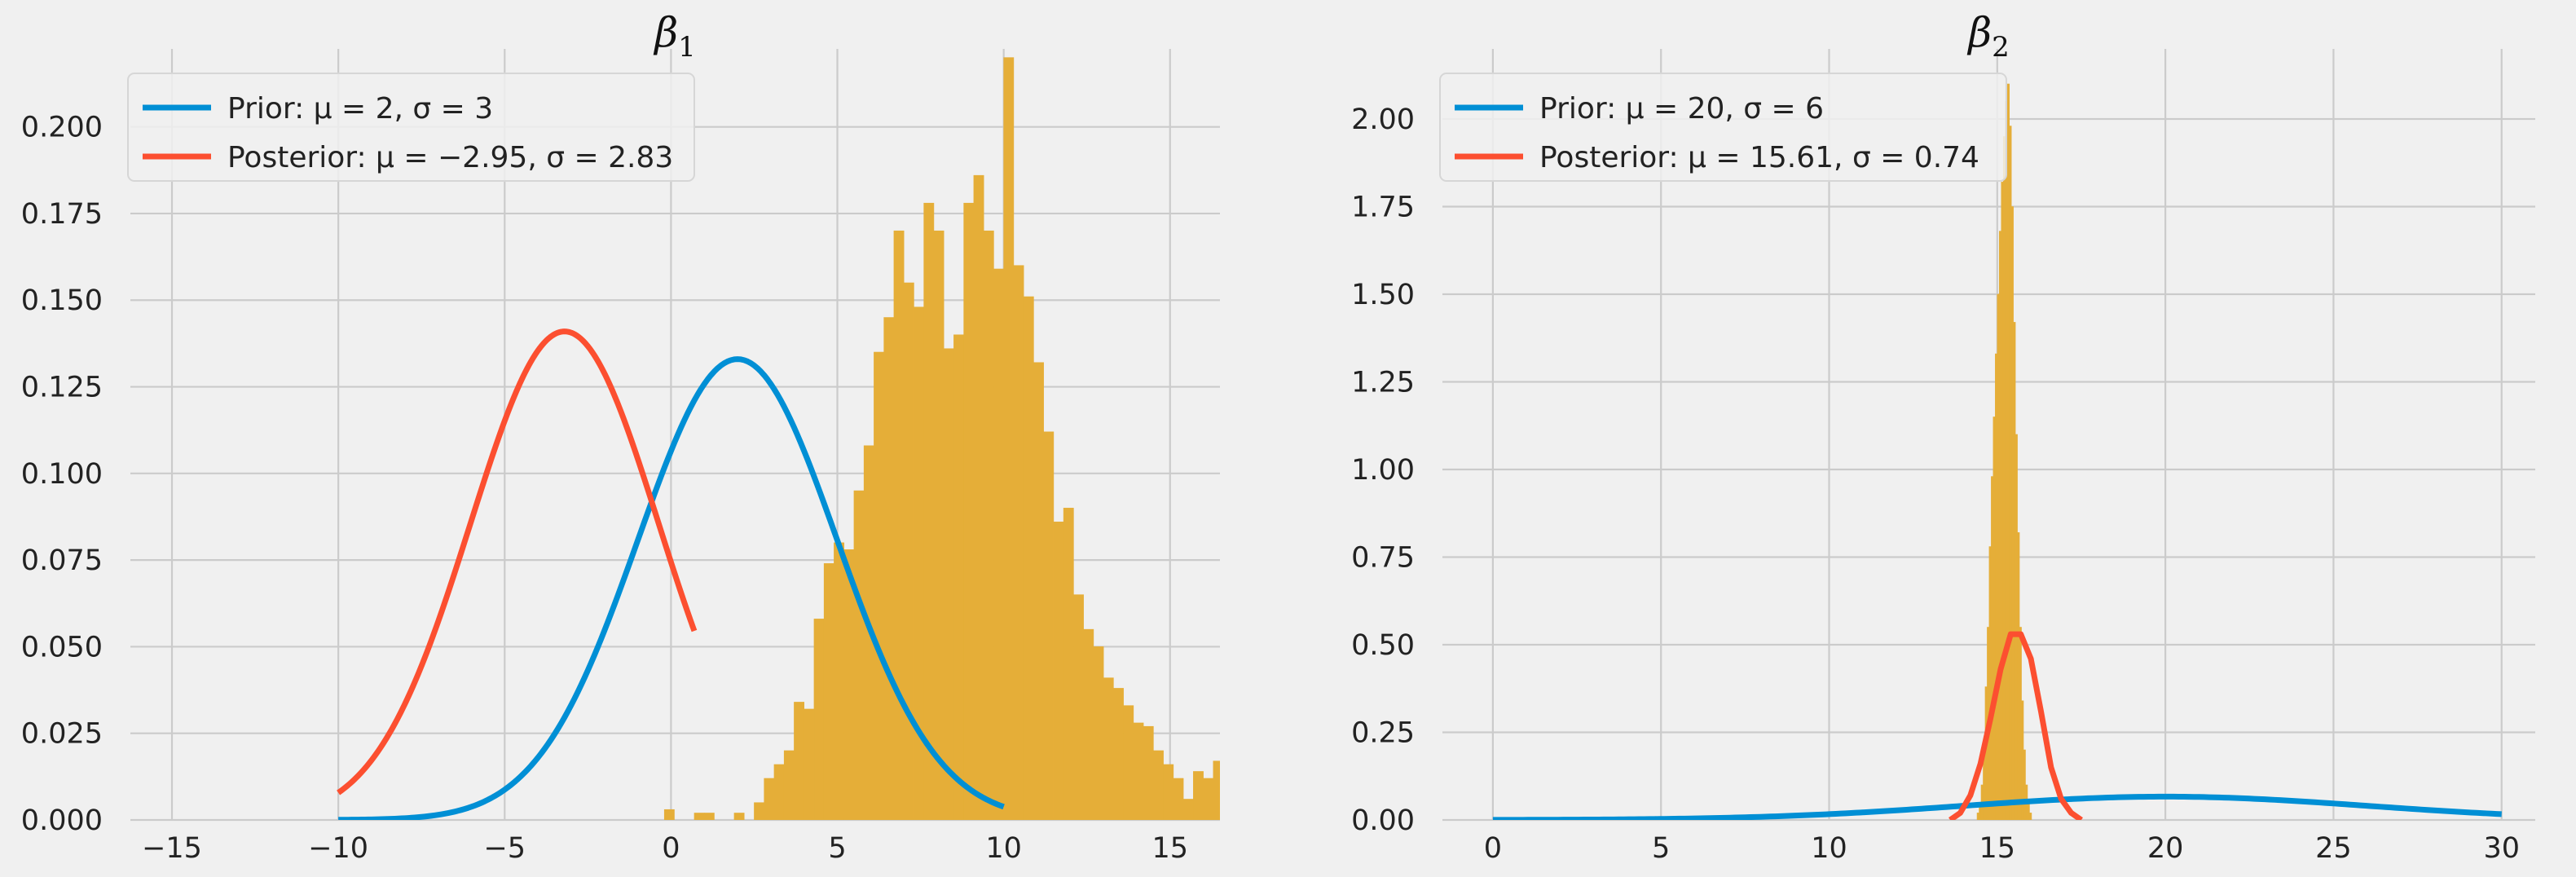 Image resolution: width=2576 pixels, height=877 pixels. What do you see at coordinates (1759, 157) in the screenshot?
I see `beta2-legend-label: Posterior: μ = 15.61, σ = 0.74` at bounding box center [1759, 157].